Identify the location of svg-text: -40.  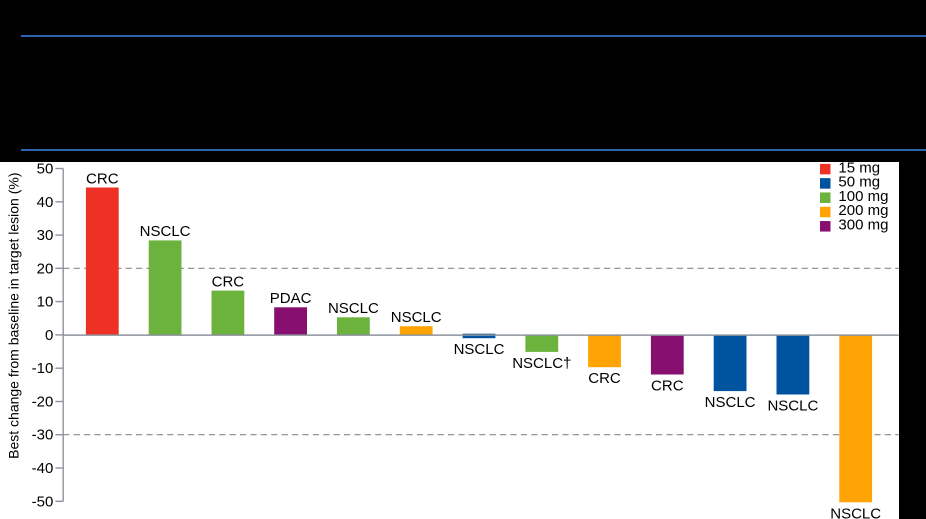
(43, 468).